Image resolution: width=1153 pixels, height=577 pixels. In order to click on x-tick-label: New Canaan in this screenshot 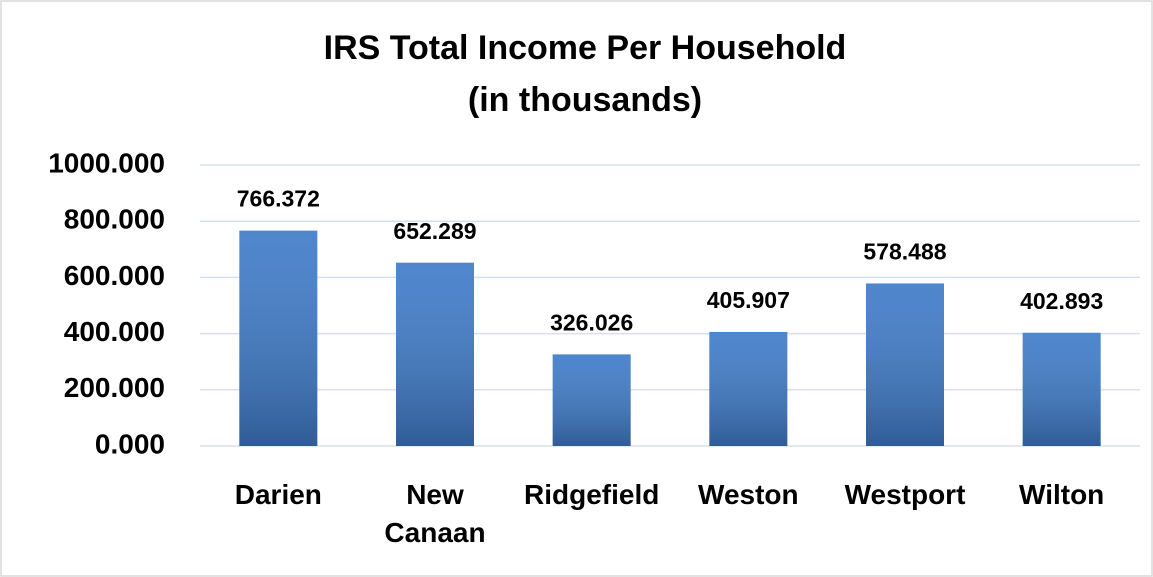, I will do `click(435, 513)`.